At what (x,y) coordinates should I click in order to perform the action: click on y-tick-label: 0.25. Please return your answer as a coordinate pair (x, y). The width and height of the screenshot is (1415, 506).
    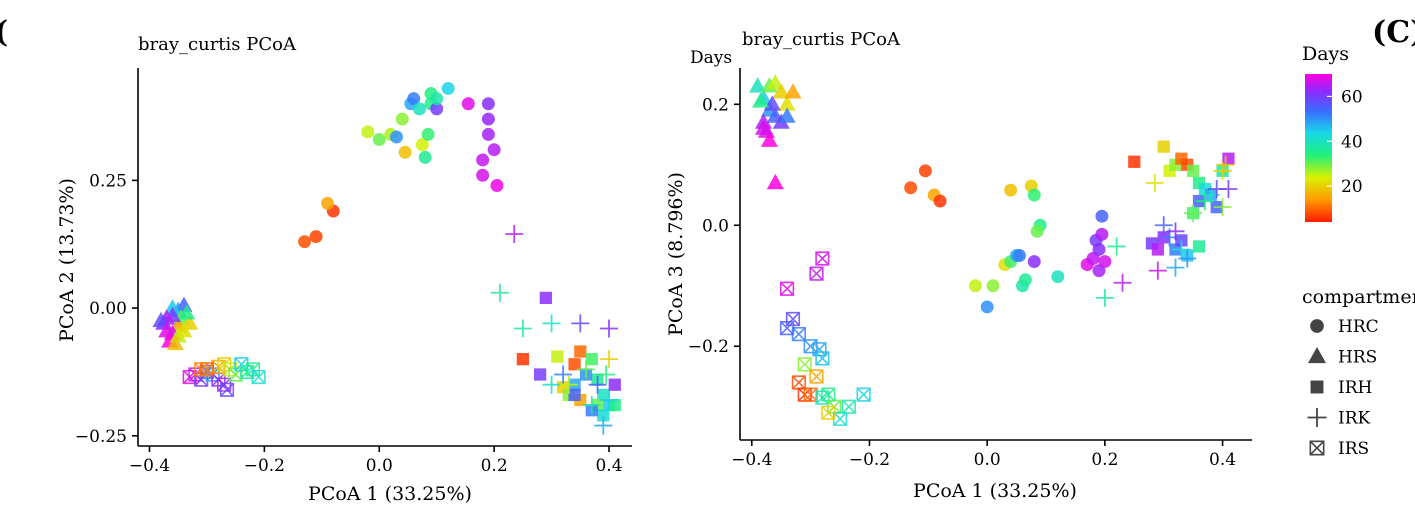
    Looking at the image, I should click on (108, 181).